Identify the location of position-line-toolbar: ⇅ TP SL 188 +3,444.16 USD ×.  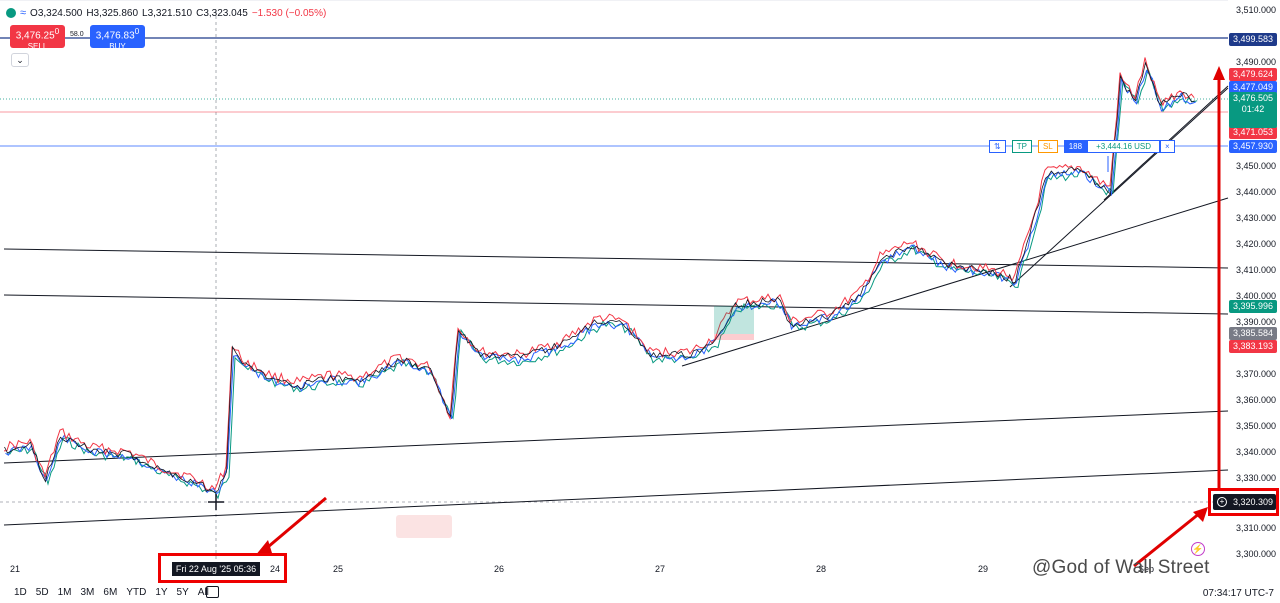
(1082, 146).